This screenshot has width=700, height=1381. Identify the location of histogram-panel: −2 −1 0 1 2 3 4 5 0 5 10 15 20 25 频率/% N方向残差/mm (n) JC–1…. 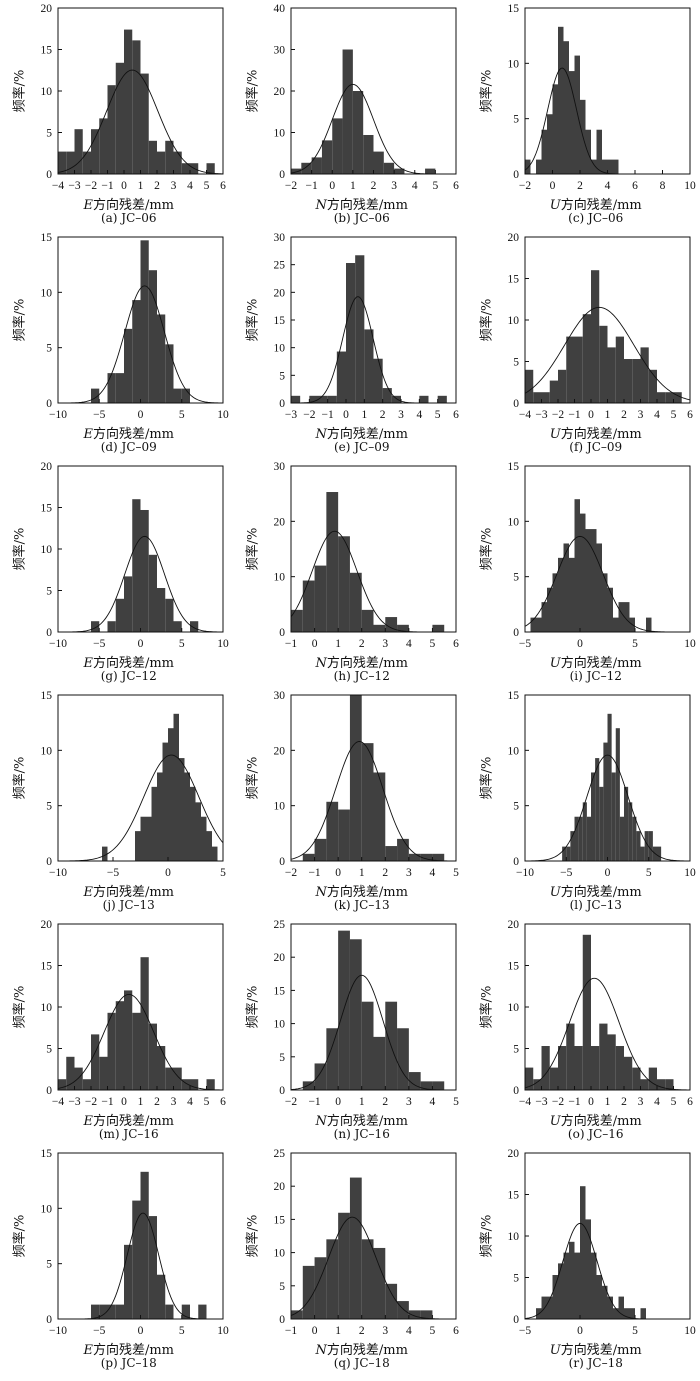
(349, 1031).